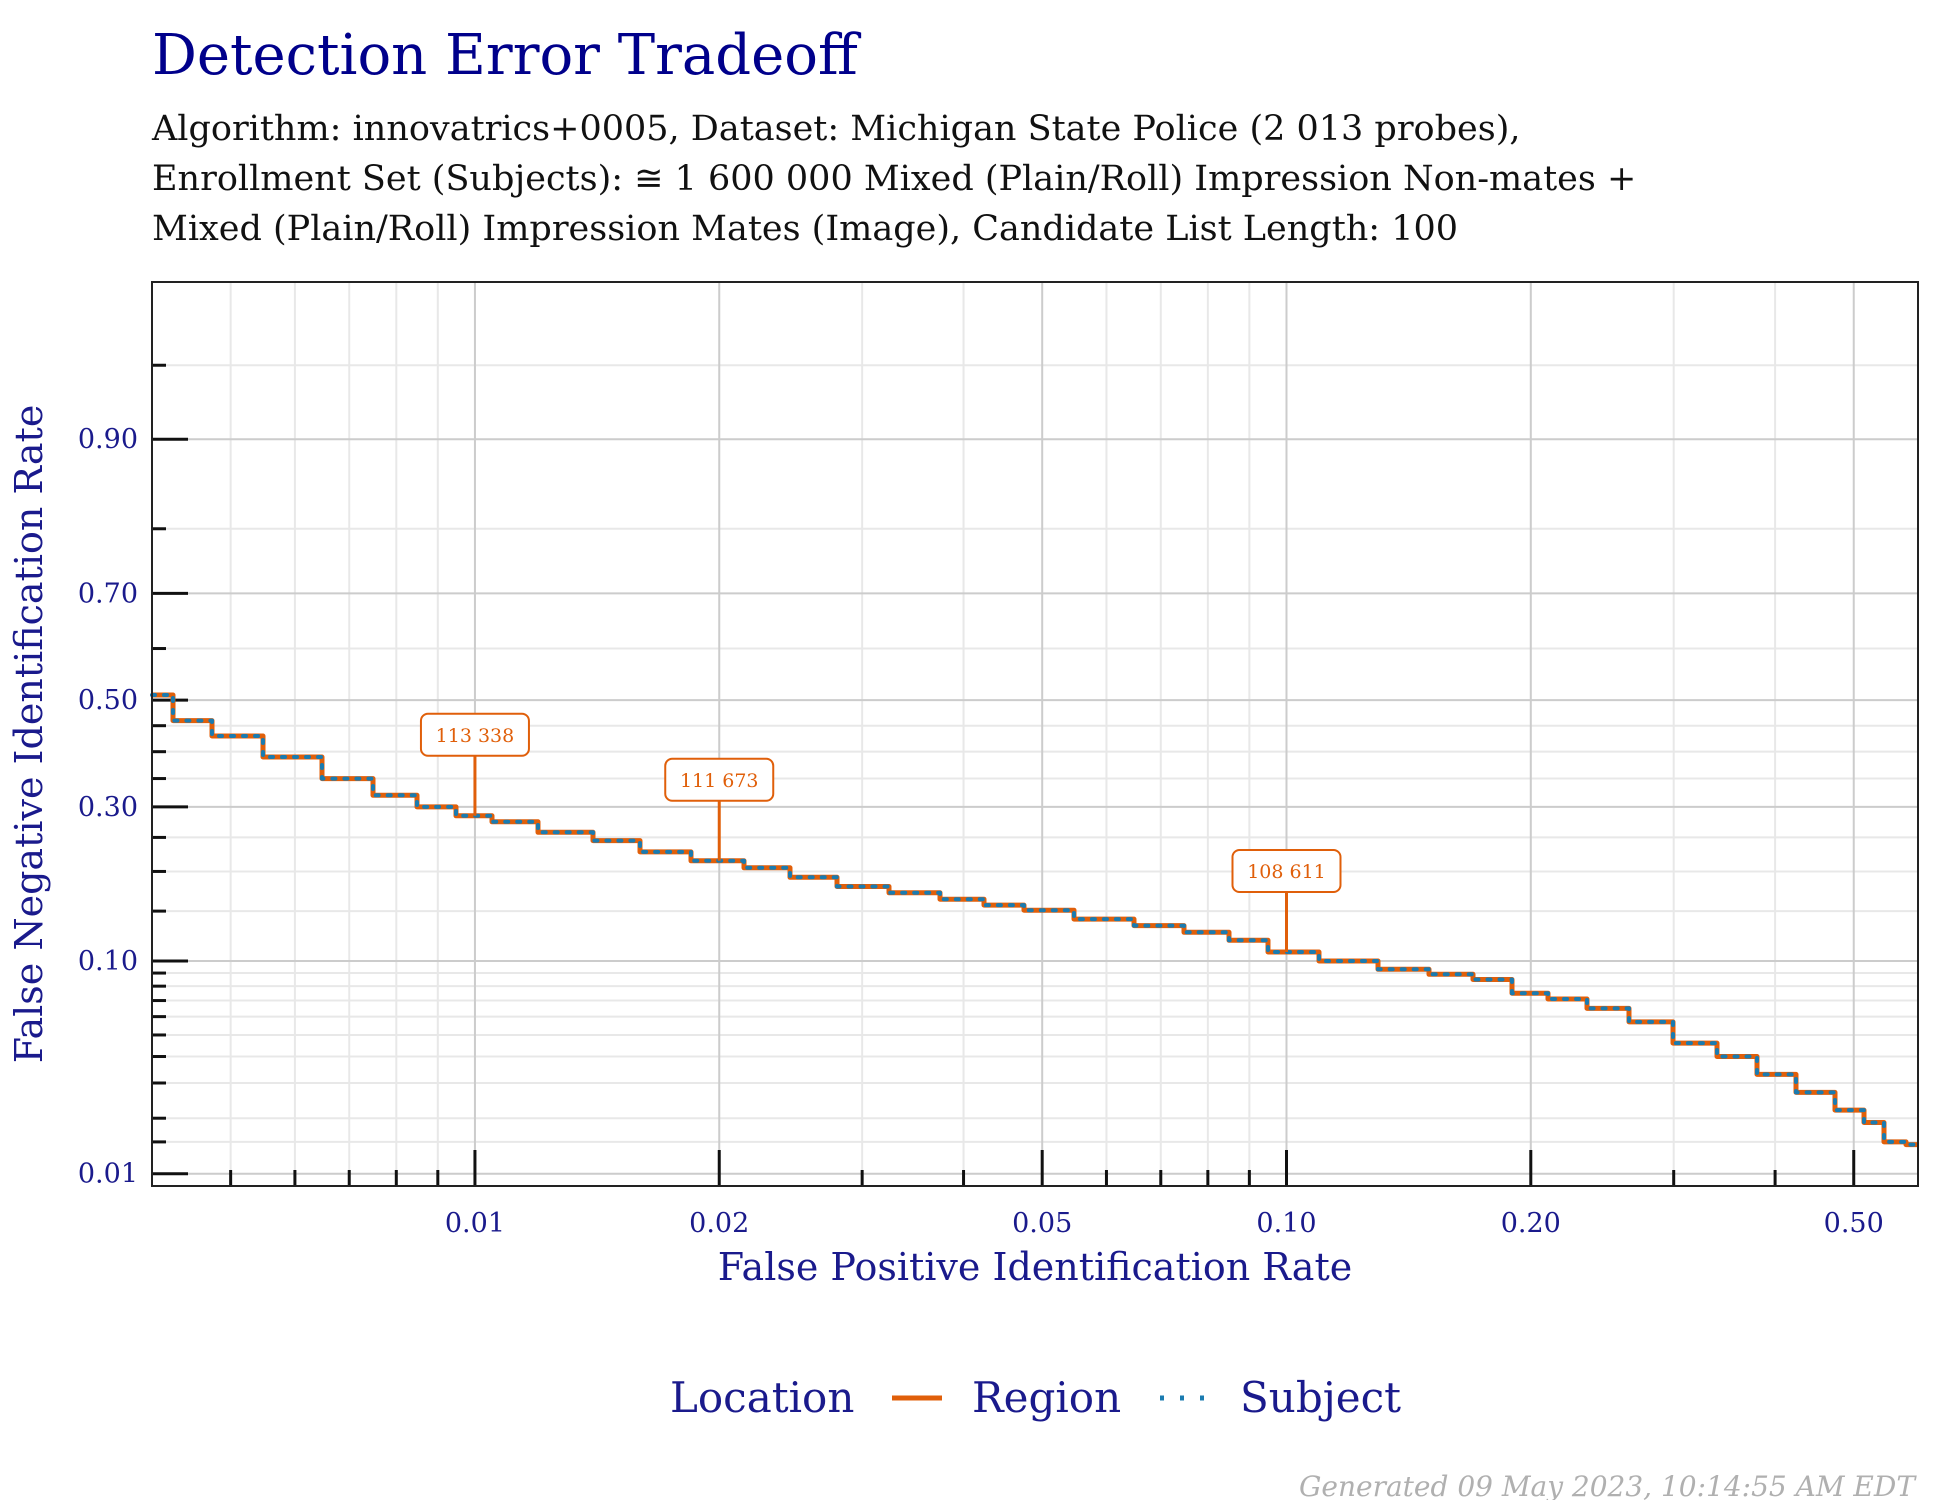 This screenshot has height=1500, width=1950. Describe the element at coordinates (1035, 1267) in the screenshot. I see `x-axis-label: False Positive Identification Rate` at that location.